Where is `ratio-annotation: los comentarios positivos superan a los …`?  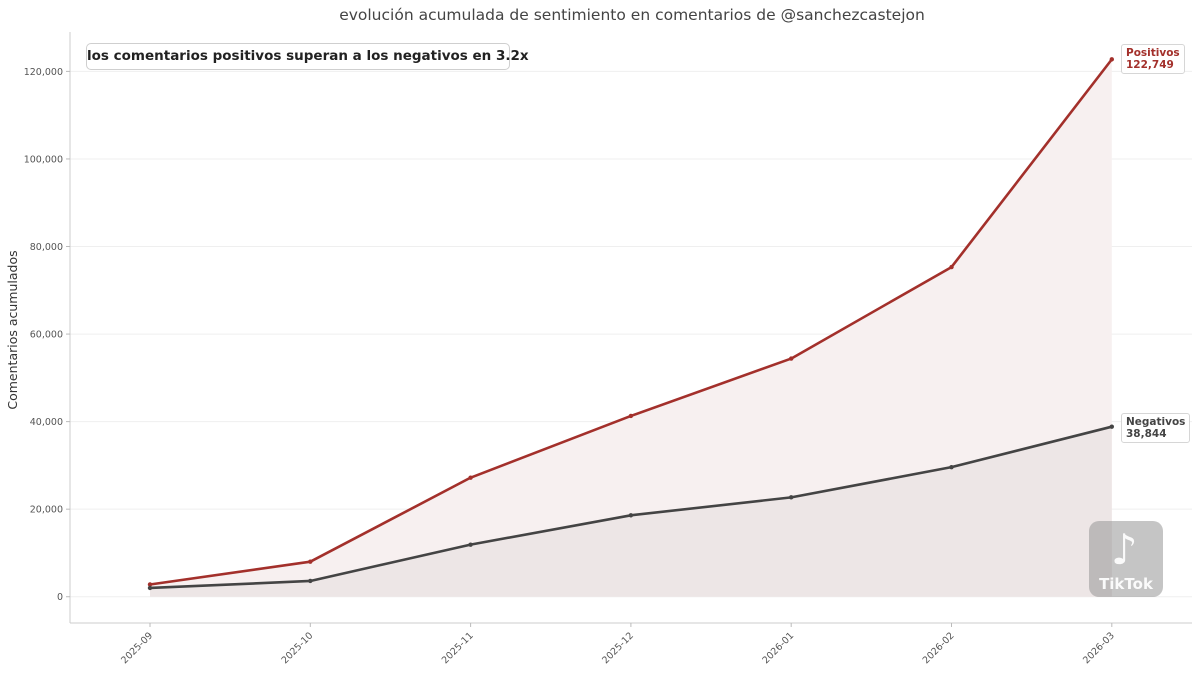 ratio-annotation: los comentarios positivos superan a los … is located at coordinates (307, 56).